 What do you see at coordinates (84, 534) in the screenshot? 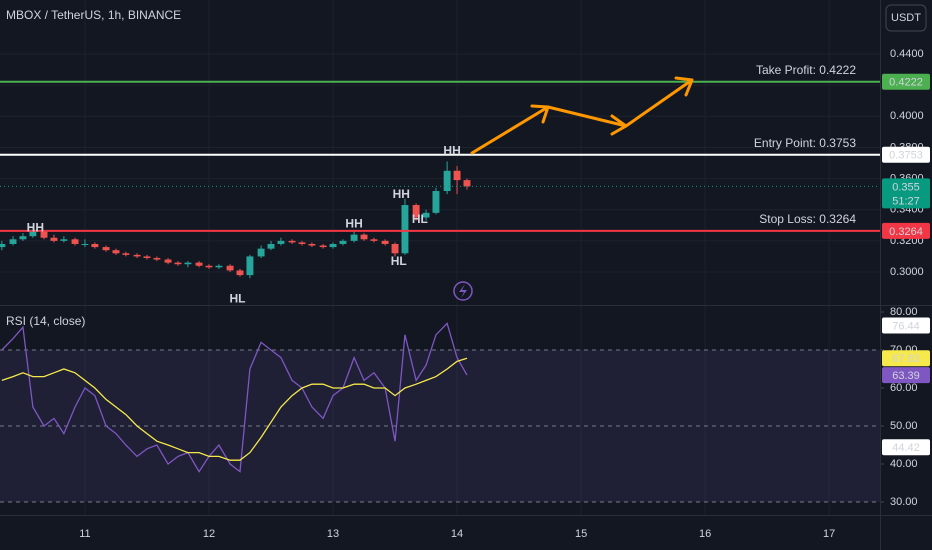
I see `x-tick-label: 11` at bounding box center [84, 534].